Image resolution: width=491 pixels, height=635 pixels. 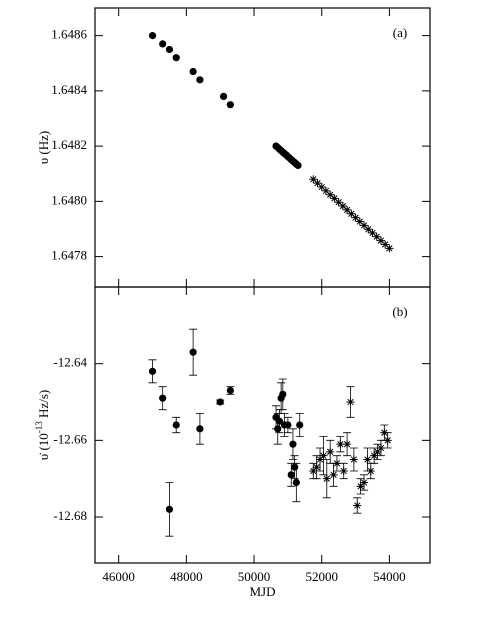 I want to click on x-tick-label: 54000, so click(x=389, y=576).